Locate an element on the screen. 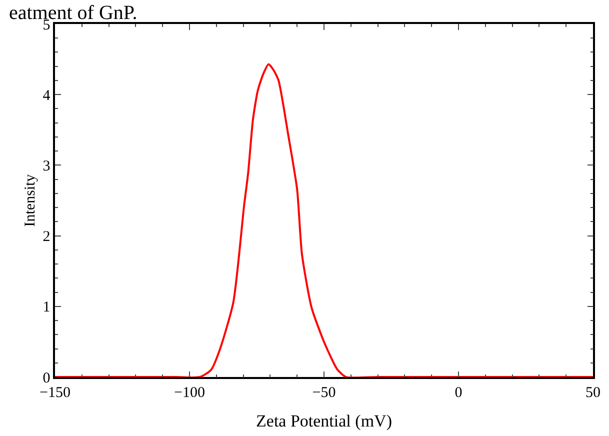 The height and width of the screenshot is (436, 609). y-tick-label: 2 is located at coordinates (46, 237).